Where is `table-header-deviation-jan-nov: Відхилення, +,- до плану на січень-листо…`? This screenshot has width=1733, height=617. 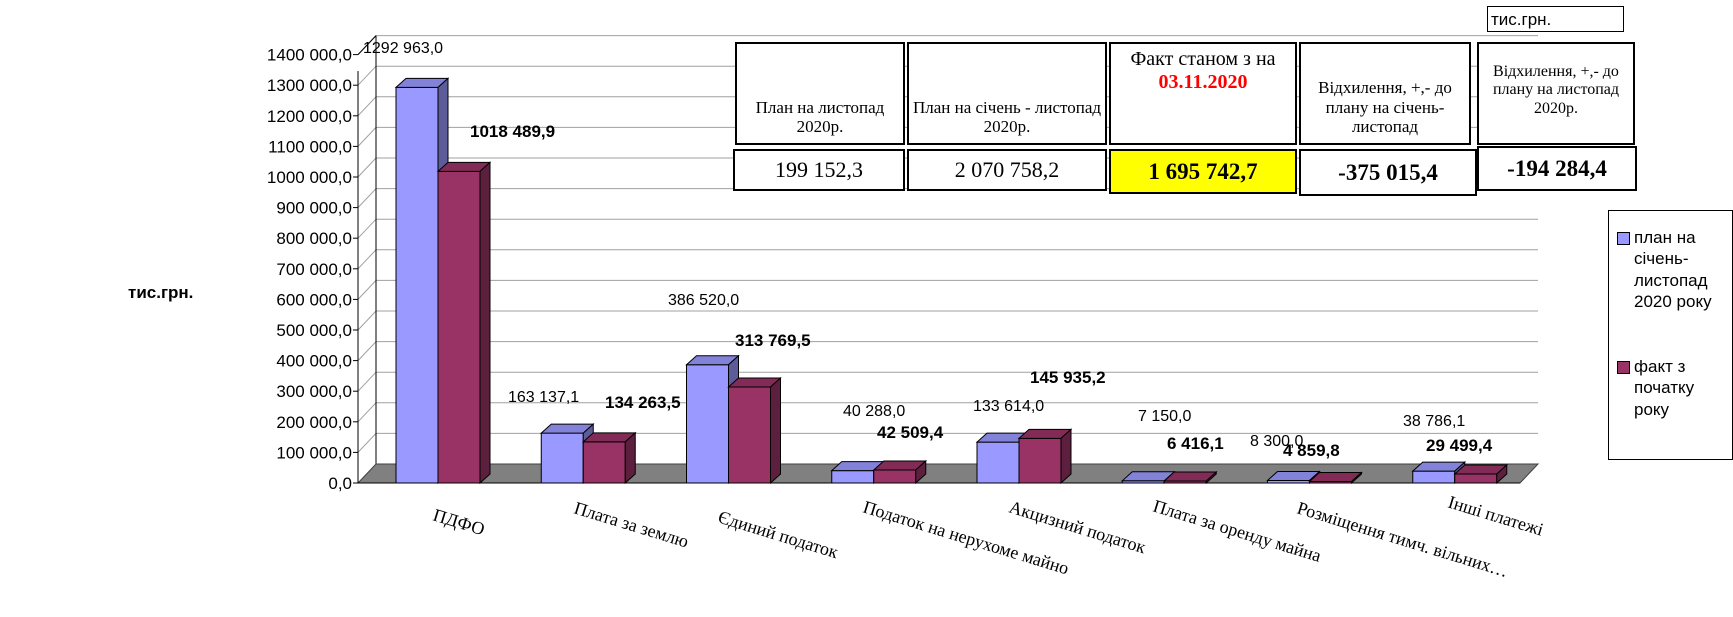
table-header-deviation-jan-nov: Відхилення, +,- до плану на січень-листо… is located at coordinates (1385, 93).